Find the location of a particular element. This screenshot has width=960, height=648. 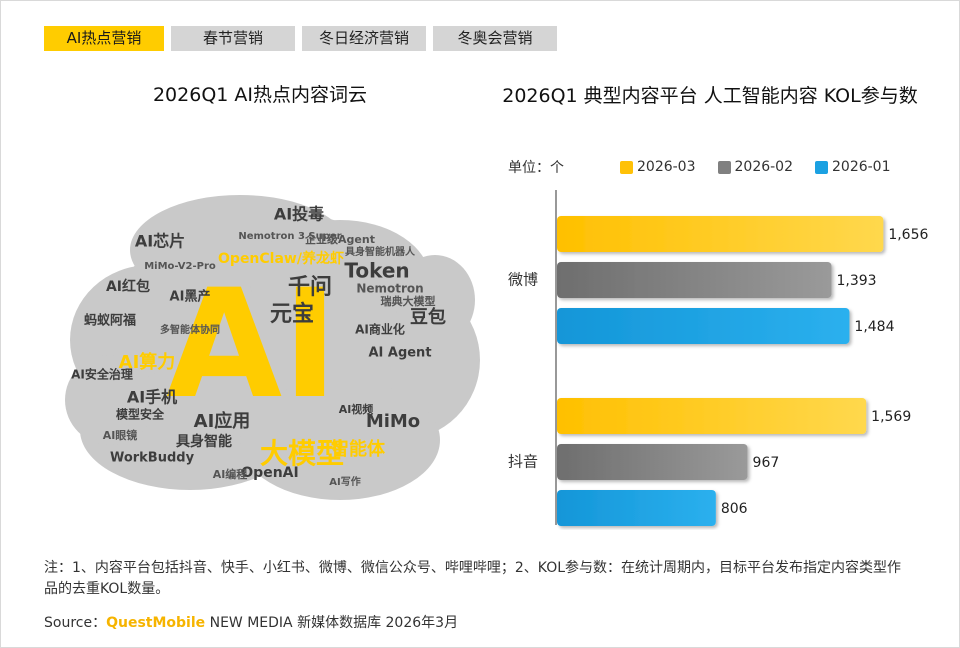

legend-item-2026-03: 2026-03 is located at coordinates (658, 167).